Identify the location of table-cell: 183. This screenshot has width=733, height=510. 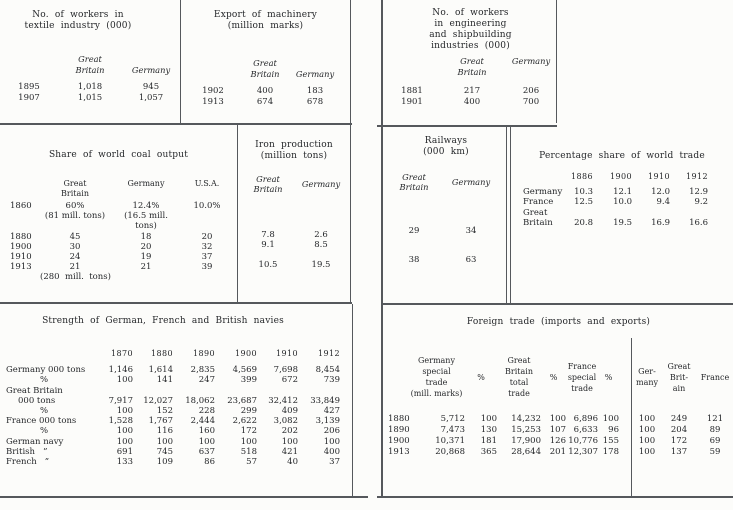
(315, 91).